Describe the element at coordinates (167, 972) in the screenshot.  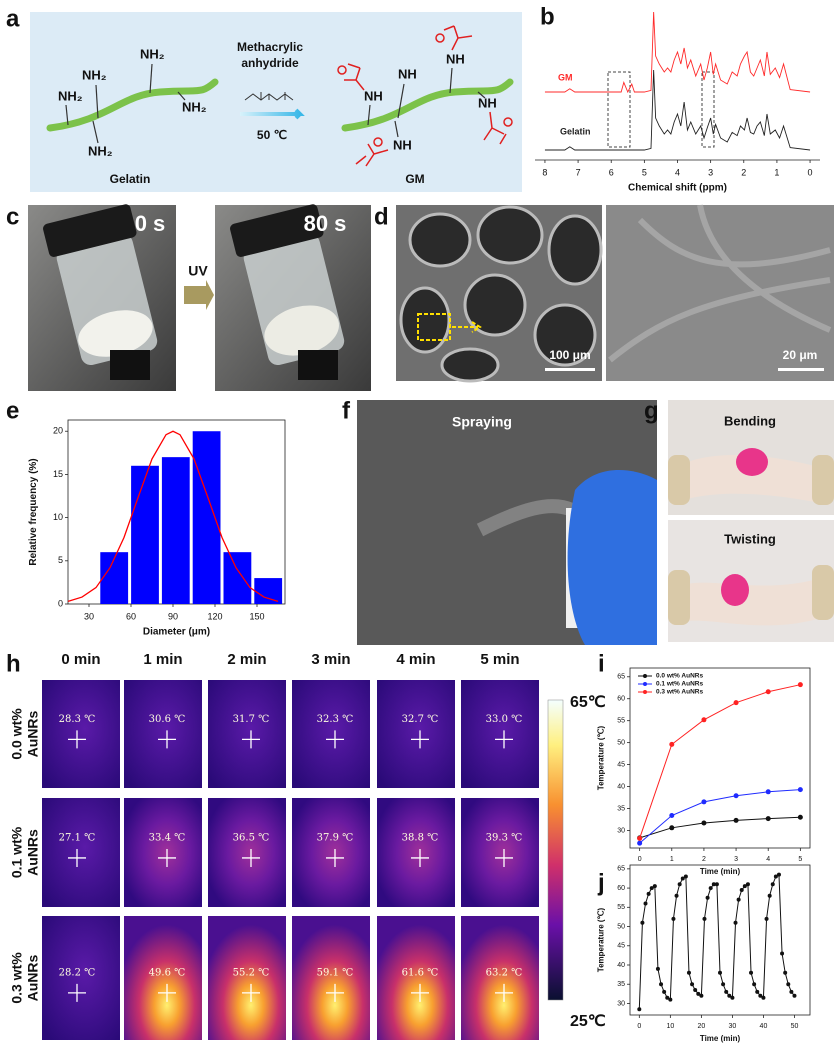
I see `temperature-reading: 49.6 ℃` at that location.